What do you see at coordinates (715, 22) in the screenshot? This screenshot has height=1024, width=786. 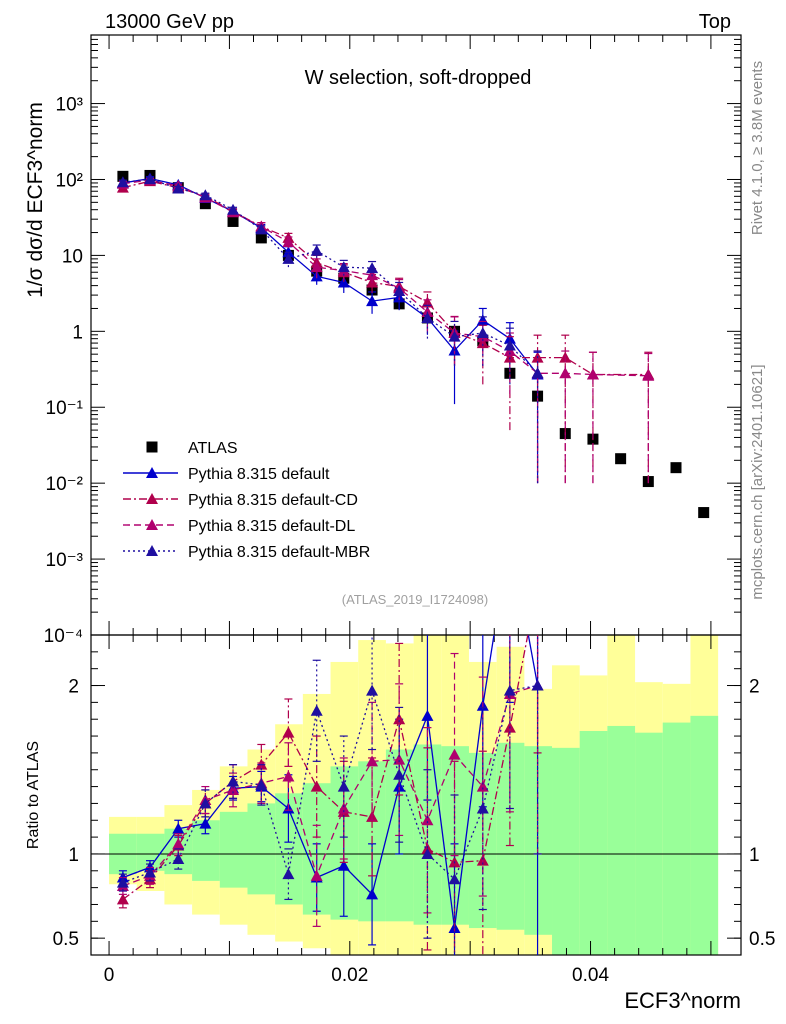 I see `process-label: Top` at bounding box center [715, 22].